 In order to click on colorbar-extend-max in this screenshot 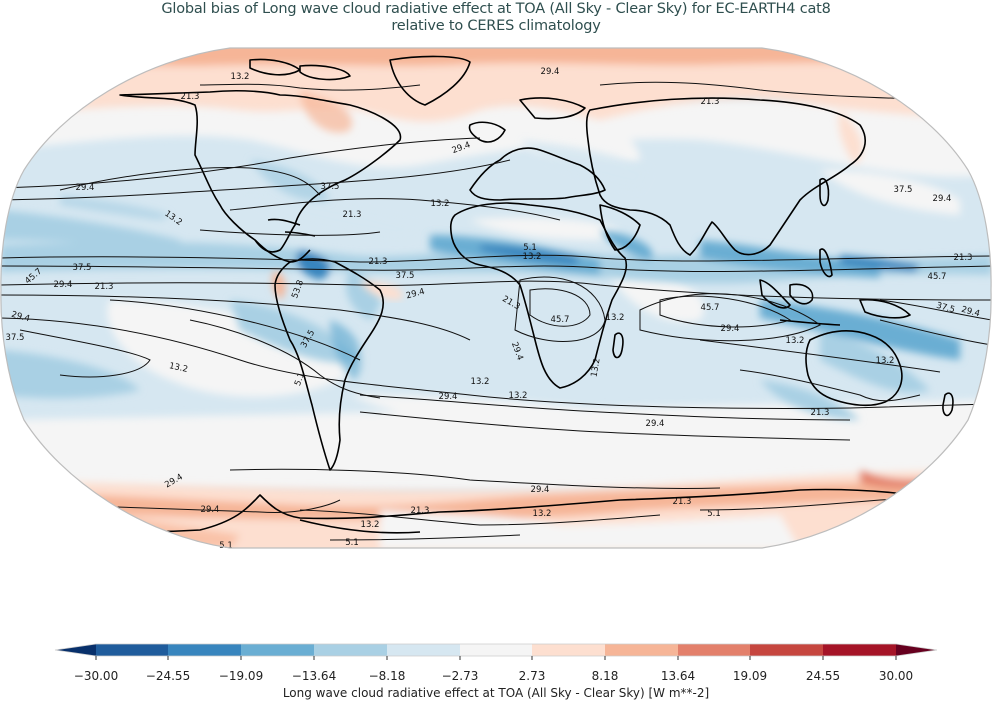, I will do `click(916, 650)`.